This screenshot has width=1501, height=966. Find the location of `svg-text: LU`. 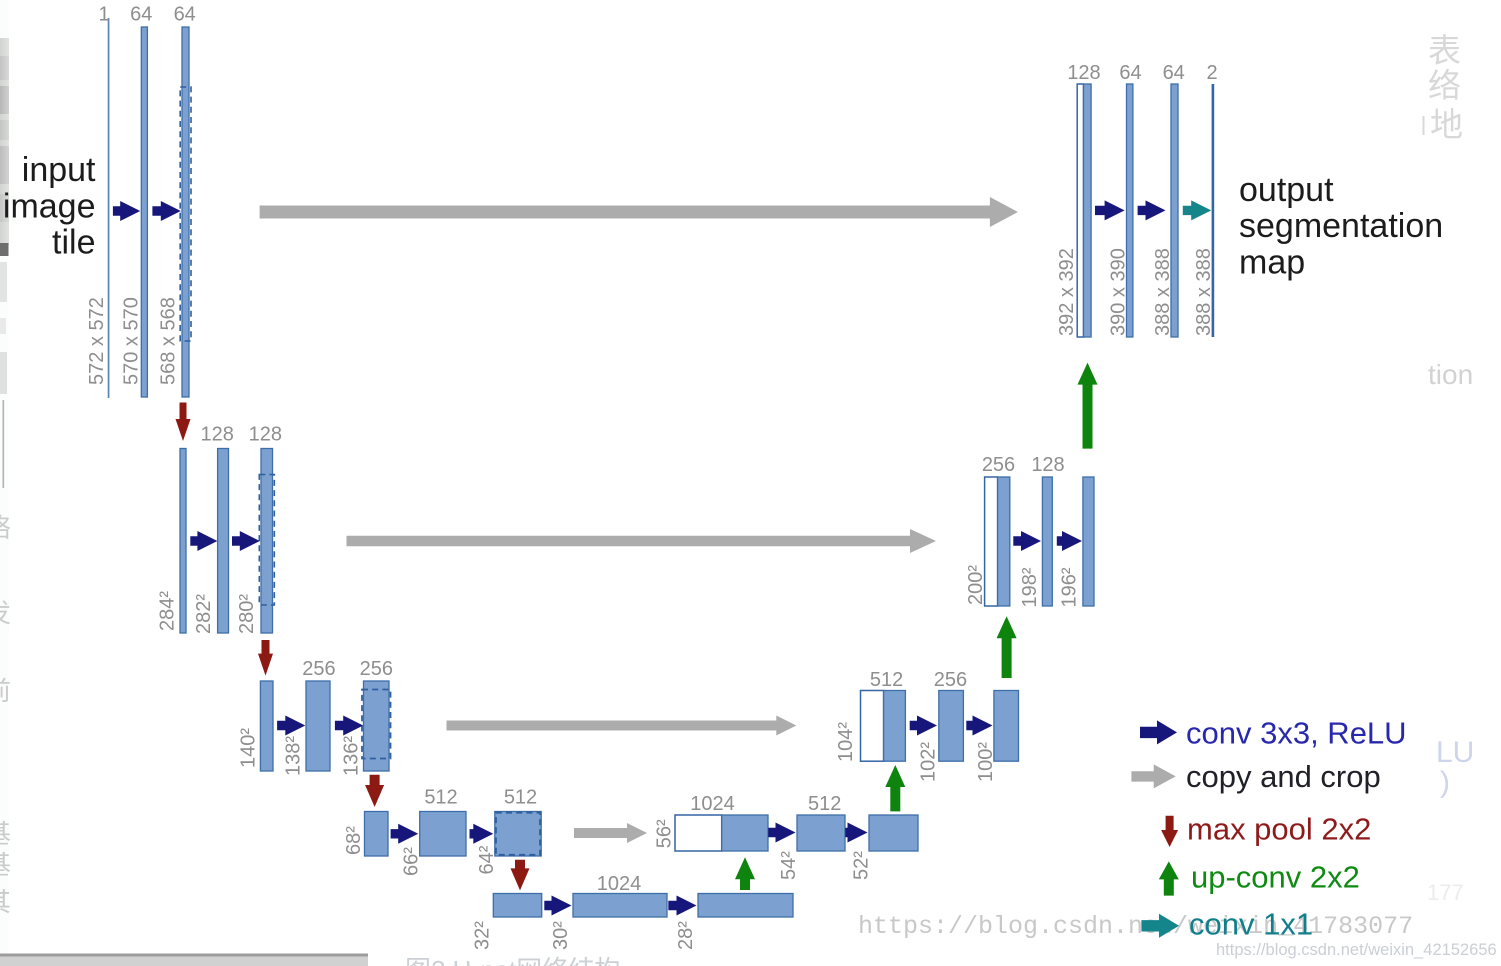

svg-text: LU is located at coordinates (1455, 752).